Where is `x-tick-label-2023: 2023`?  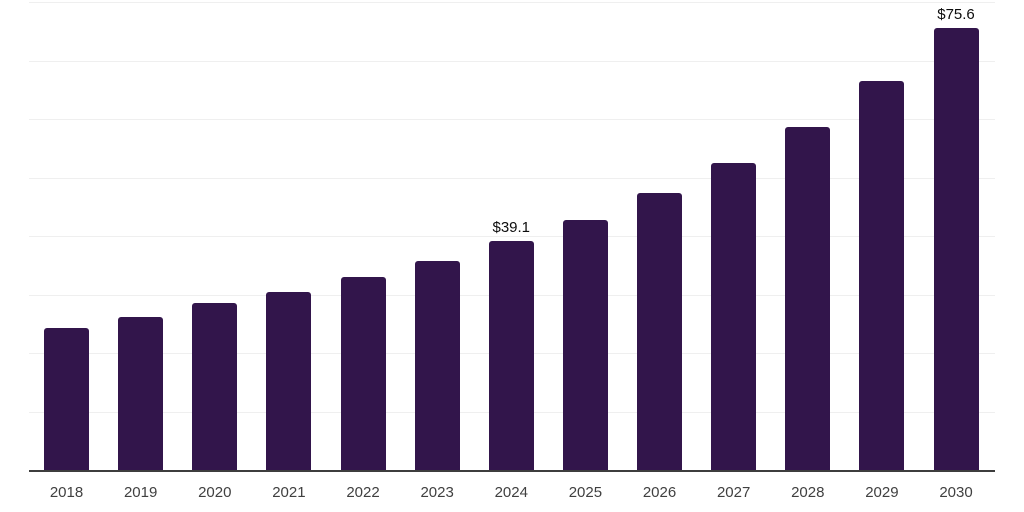
x-tick-label-2023: 2023 is located at coordinates (437, 492).